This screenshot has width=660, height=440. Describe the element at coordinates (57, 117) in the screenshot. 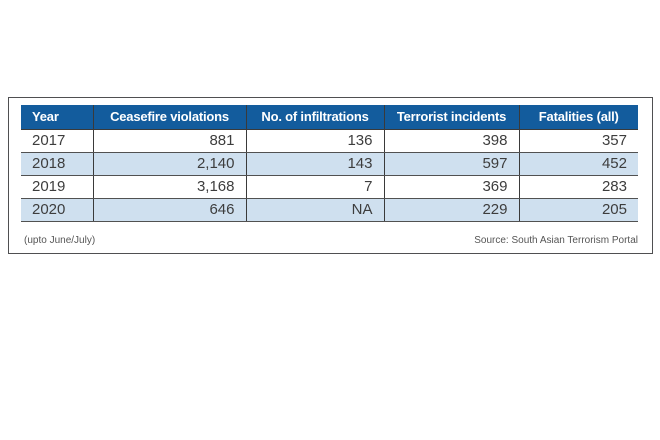

I see `column-header-year: Year` at that location.